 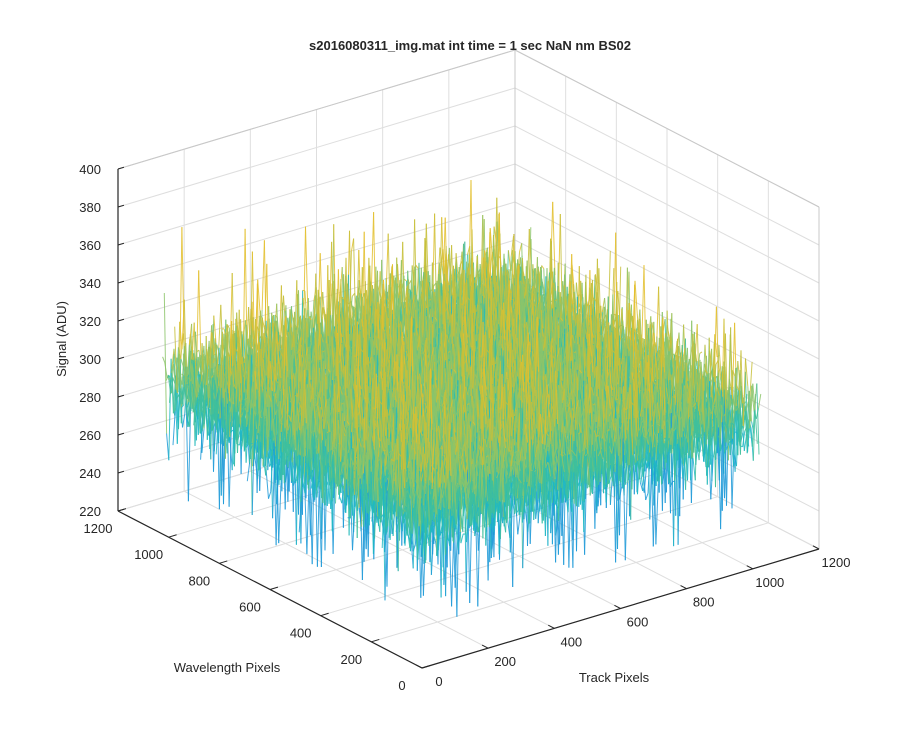 What do you see at coordinates (316, 109) in the screenshot?
I see `box-edge-top-back` at bounding box center [316, 109].